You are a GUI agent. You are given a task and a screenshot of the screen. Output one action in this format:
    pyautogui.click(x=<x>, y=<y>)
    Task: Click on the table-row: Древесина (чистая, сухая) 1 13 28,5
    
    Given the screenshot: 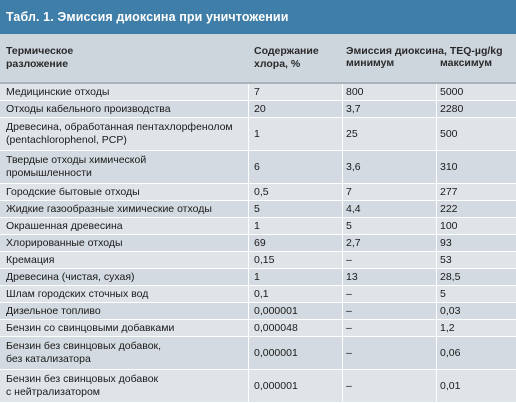 What is the action you would take?
    pyautogui.click(x=258, y=277)
    